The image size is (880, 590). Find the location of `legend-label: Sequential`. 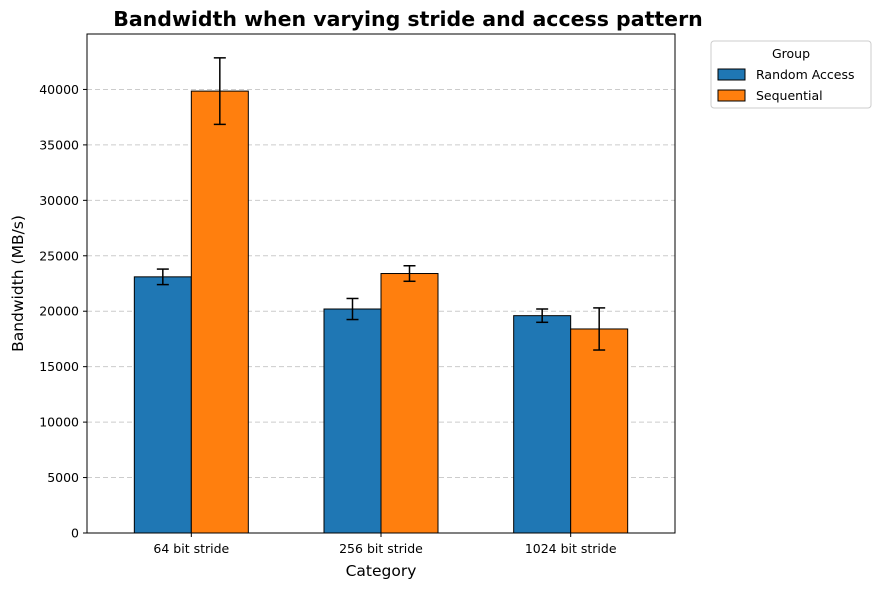

legend-label: Sequential is located at coordinates (789, 95).